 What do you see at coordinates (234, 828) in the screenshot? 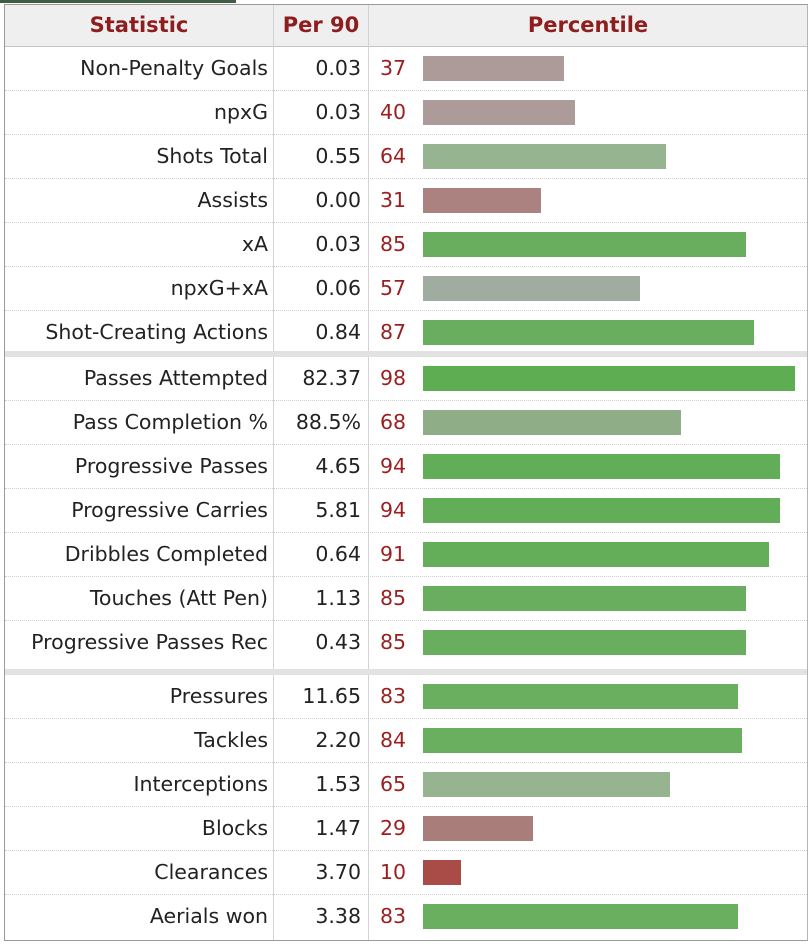
I see `statistic-name: Blocks` at bounding box center [234, 828].